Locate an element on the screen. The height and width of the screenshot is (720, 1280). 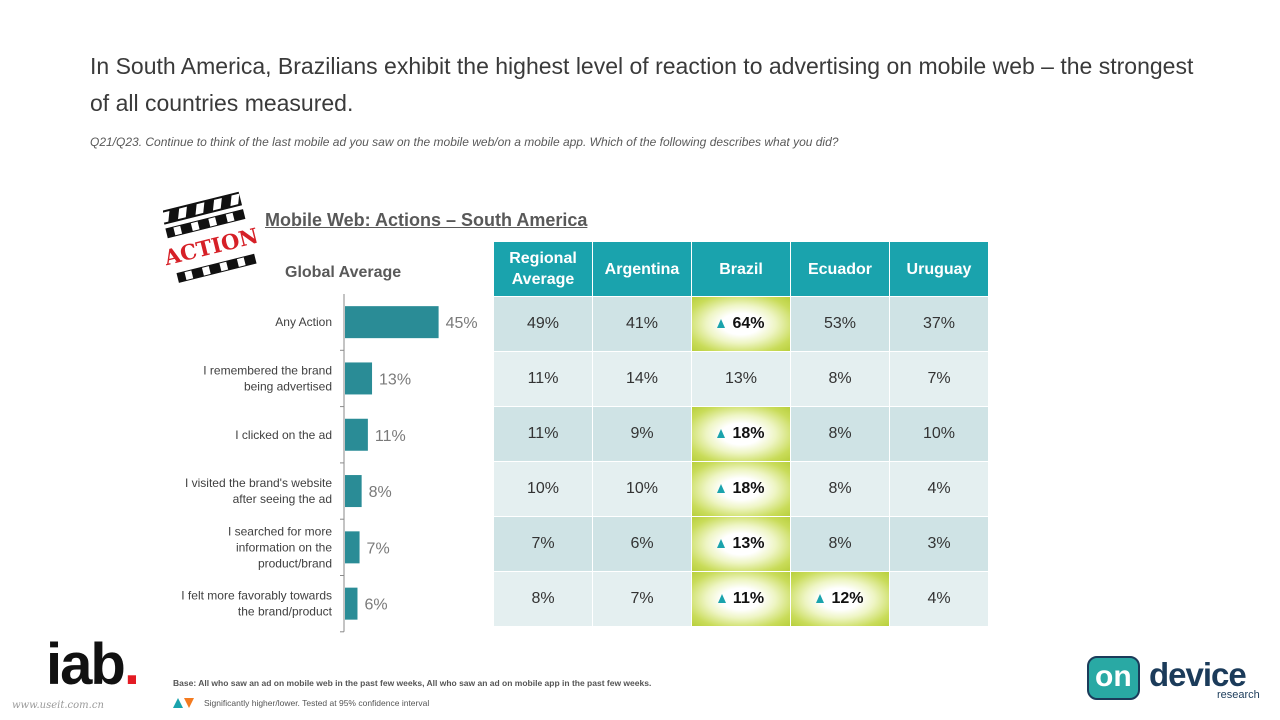
bar-value-label: 6% is located at coordinates (375, 605).